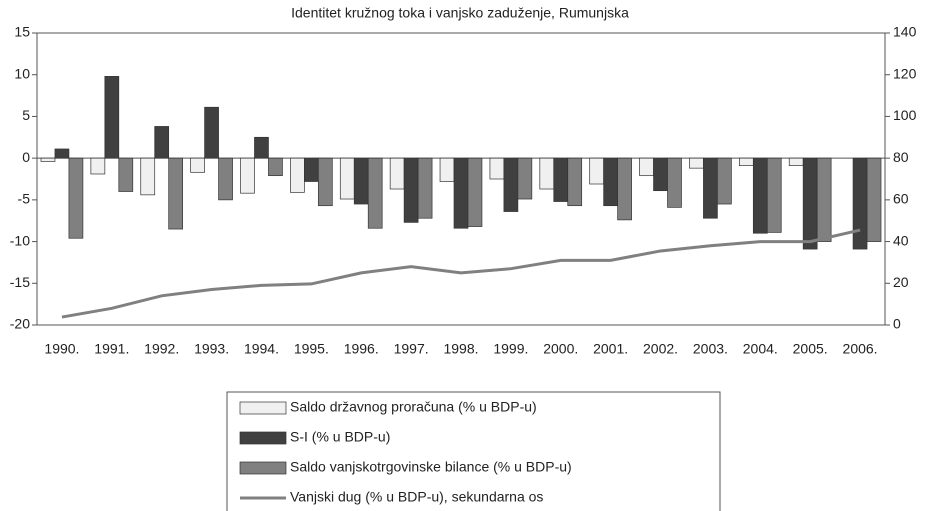  Describe the element at coordinates (905, 32) in the screenshot. I see `y2-tick-label: 140` at that location.